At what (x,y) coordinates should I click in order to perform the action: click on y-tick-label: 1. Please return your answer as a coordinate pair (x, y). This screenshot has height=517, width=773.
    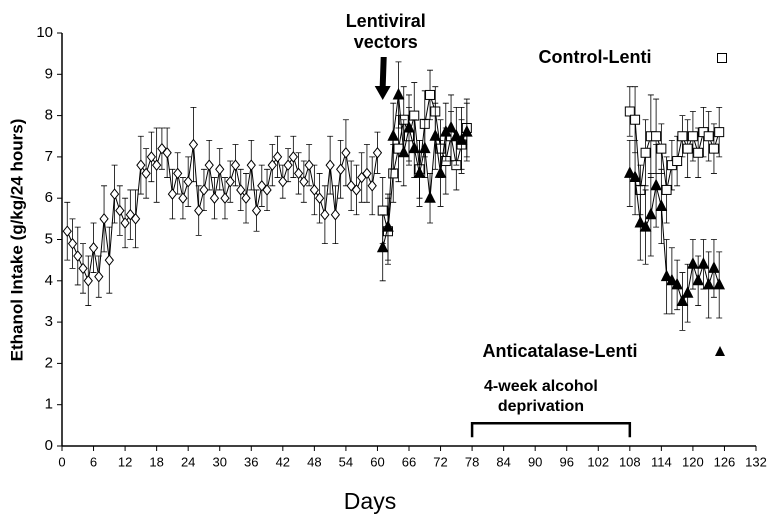
    Looking at the image, I should click on (49, 404).